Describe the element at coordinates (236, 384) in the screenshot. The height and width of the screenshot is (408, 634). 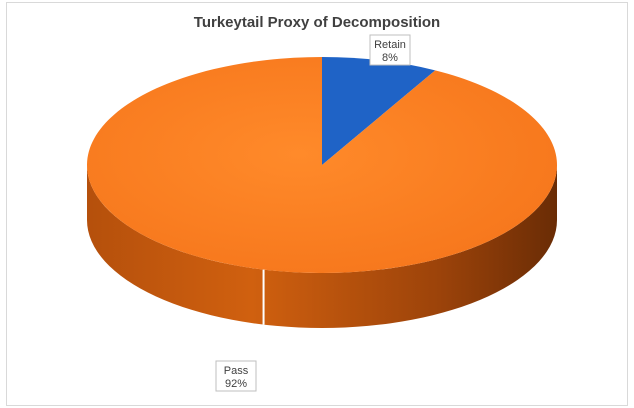
I see `data-label-value: 92%` at that location.